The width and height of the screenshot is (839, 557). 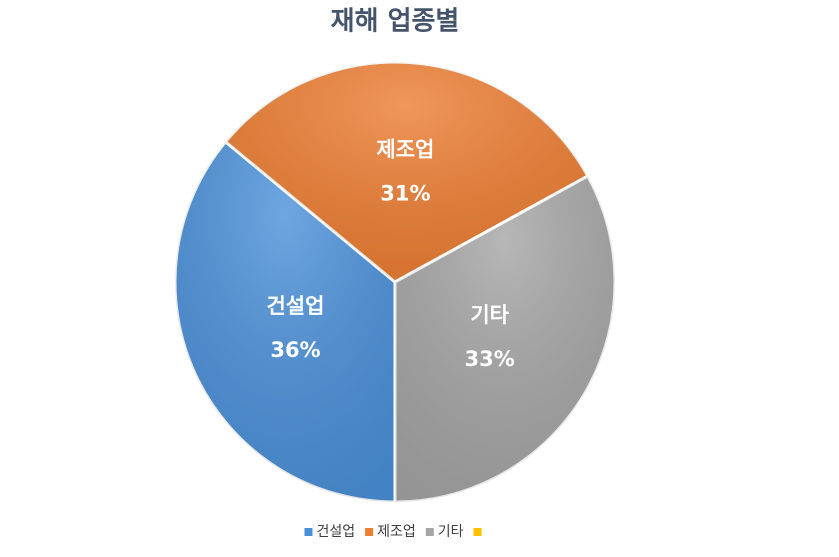 What do you see at coordinates (295, 306) in the screenshot?
I see `slice-category-label: 건설업` at bounding box center [295, 306].